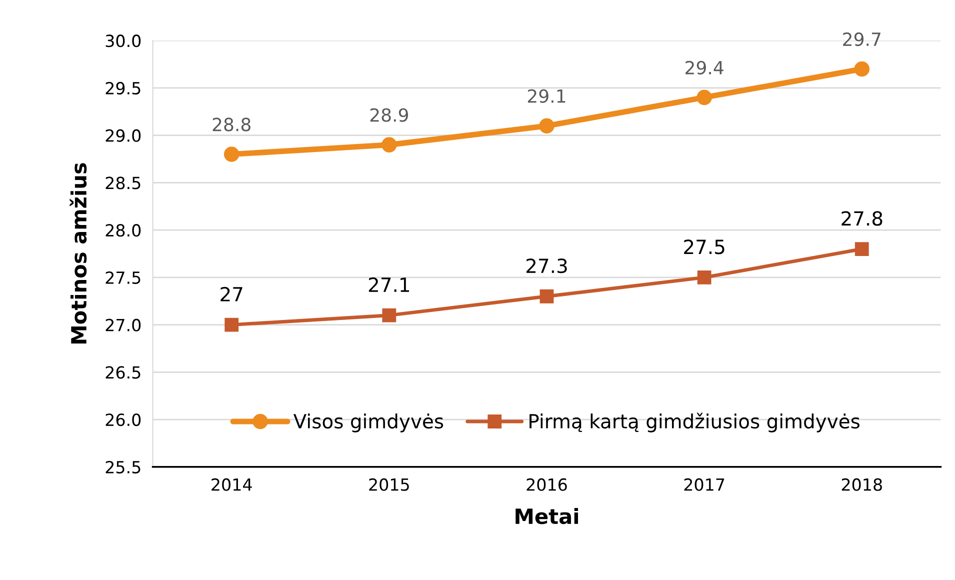  Describe the element at coordinates (862, 484) in the screenshot. I see `x-tick-label: 2018` at that location.